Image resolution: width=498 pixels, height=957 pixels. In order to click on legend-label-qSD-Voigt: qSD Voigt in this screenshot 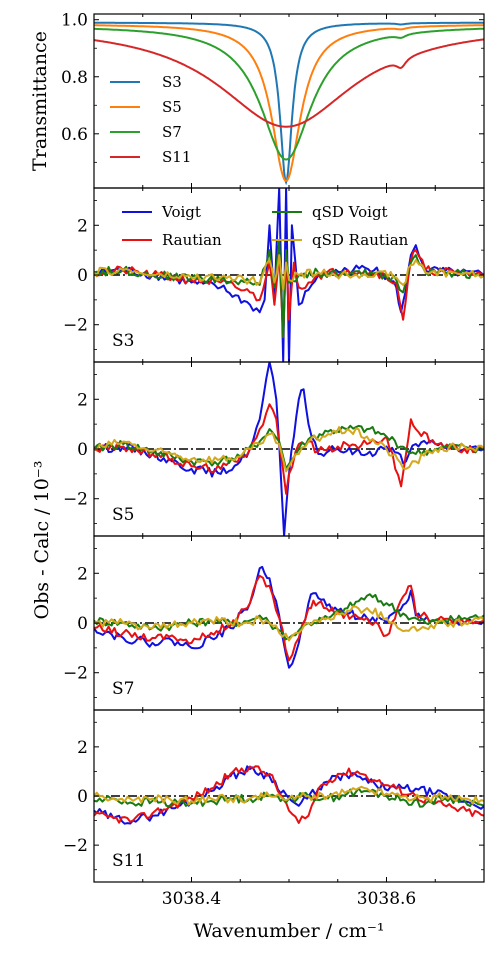, I will do `click(350, 212)`.